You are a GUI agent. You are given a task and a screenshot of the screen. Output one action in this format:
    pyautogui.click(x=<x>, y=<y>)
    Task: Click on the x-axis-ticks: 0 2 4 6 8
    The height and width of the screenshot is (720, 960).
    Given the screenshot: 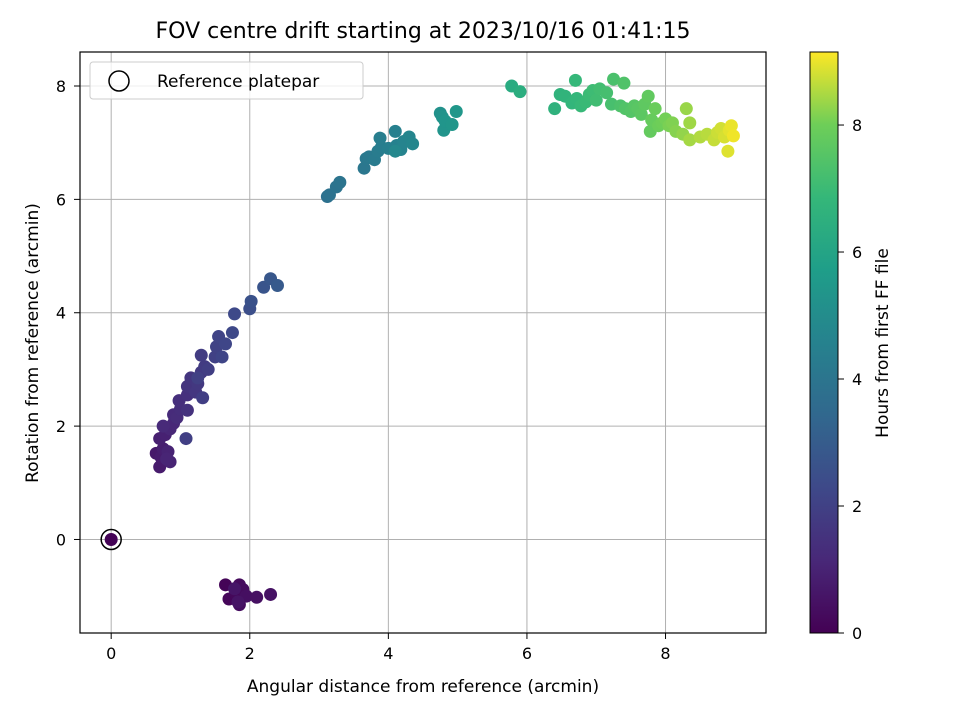 What is the action you would take?
    pyautogui.click(x=388, y=648)
    